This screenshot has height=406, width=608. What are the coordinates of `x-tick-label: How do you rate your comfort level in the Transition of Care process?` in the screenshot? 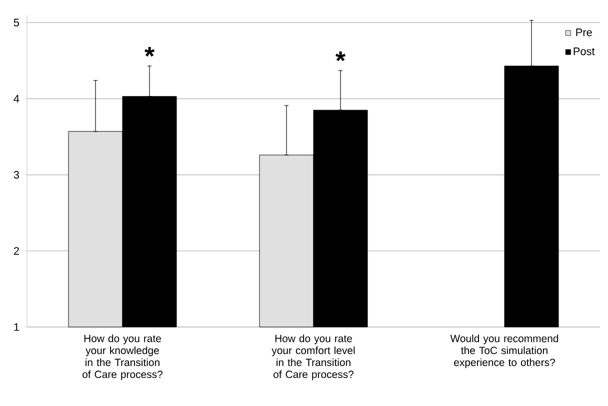 It's located at (313, 357).